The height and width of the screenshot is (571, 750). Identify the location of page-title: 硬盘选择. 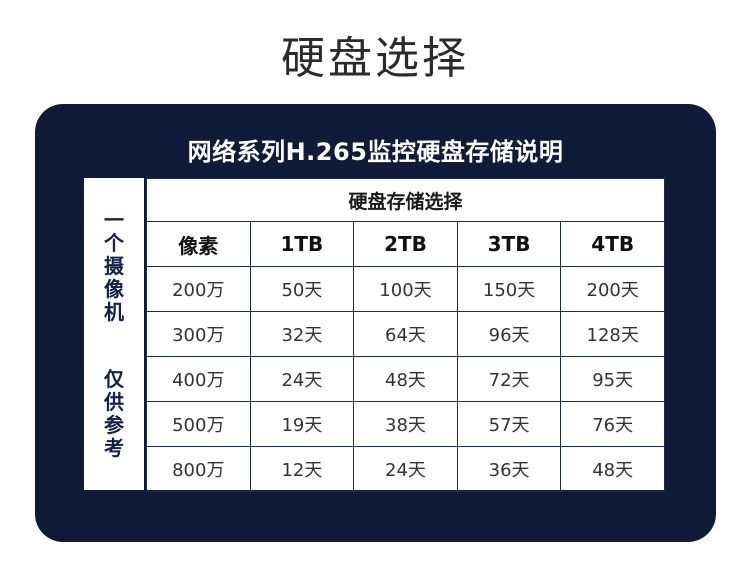
(375, 58).